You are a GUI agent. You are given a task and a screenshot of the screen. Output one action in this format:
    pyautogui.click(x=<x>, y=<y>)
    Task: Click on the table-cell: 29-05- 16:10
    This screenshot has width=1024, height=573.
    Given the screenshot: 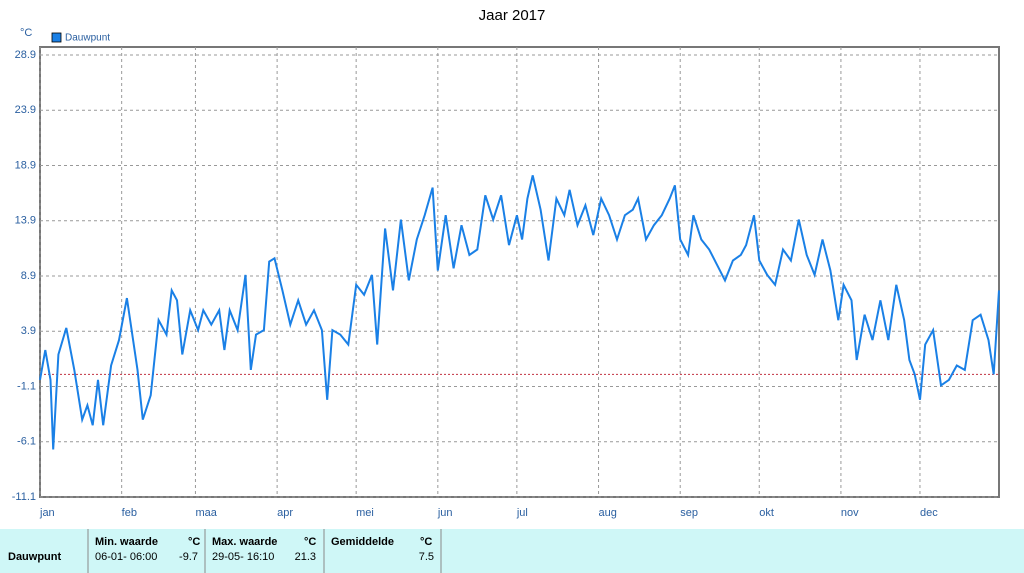 What is the action you would take?
    pyautogui.click(x=243, y=557)
    